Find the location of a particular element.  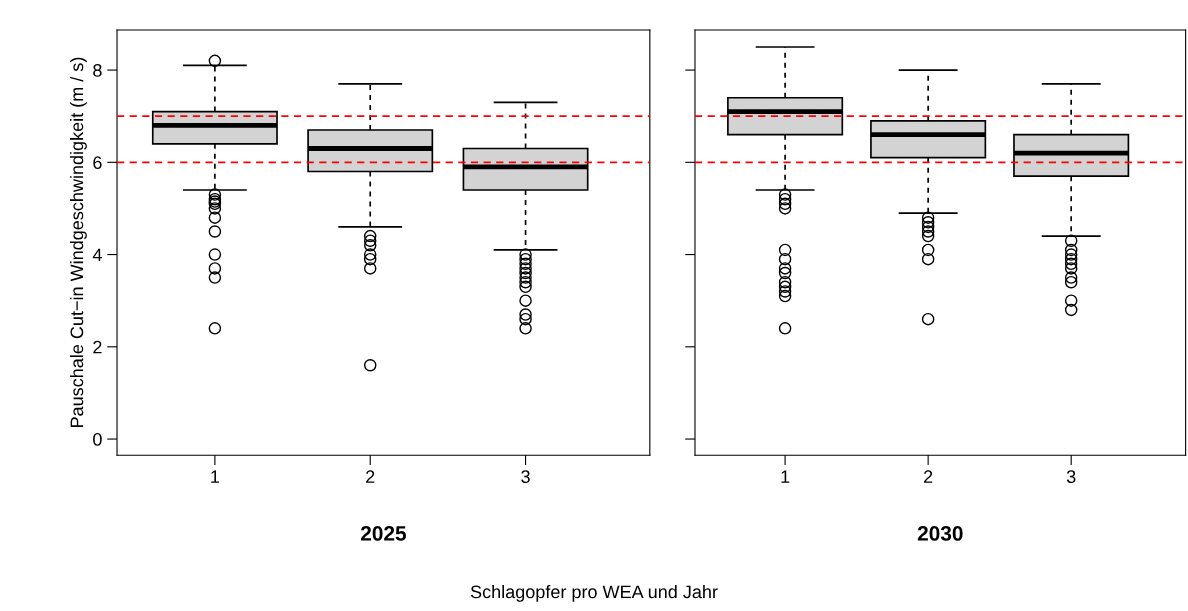

y-tick-label: 2 is located at coordinates (97, 347).